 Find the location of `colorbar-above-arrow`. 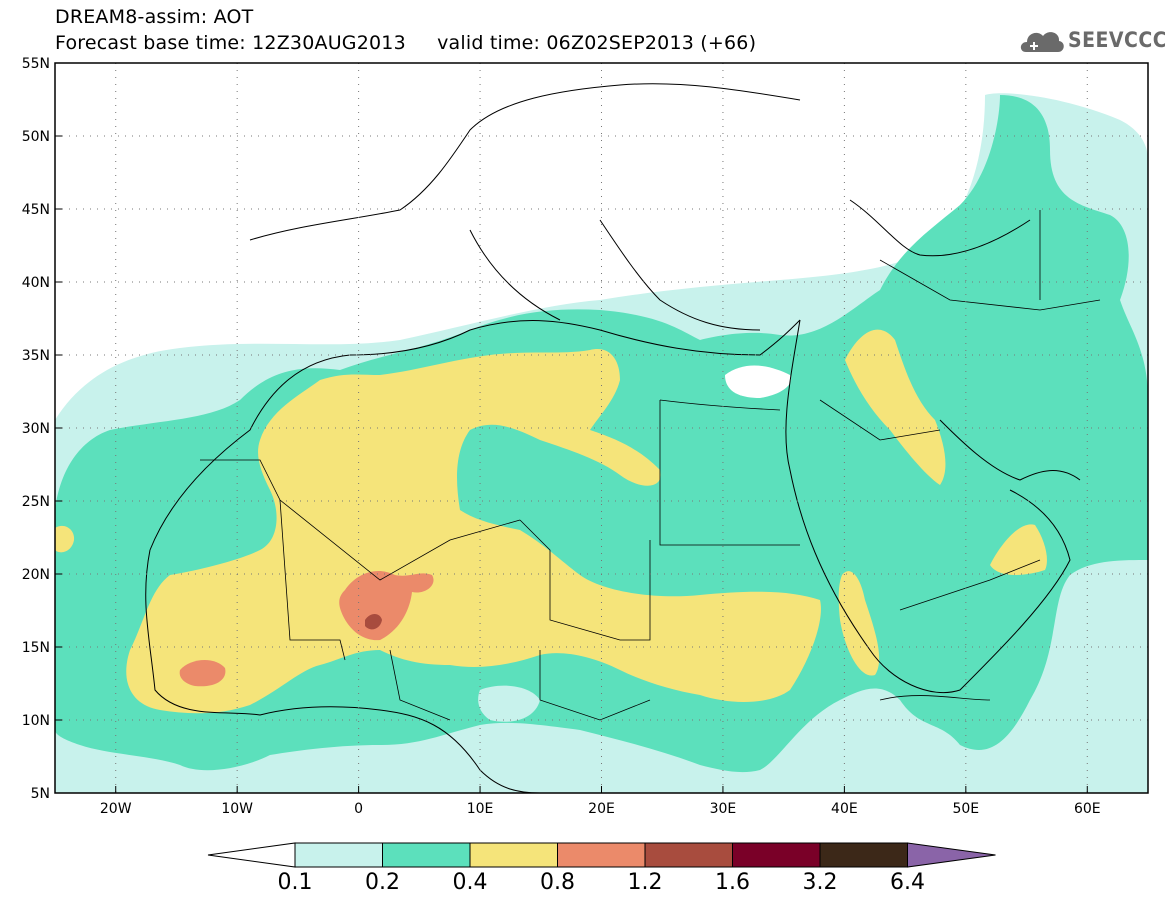

colorbar-above-arrow is located at coordinates (951, 855).